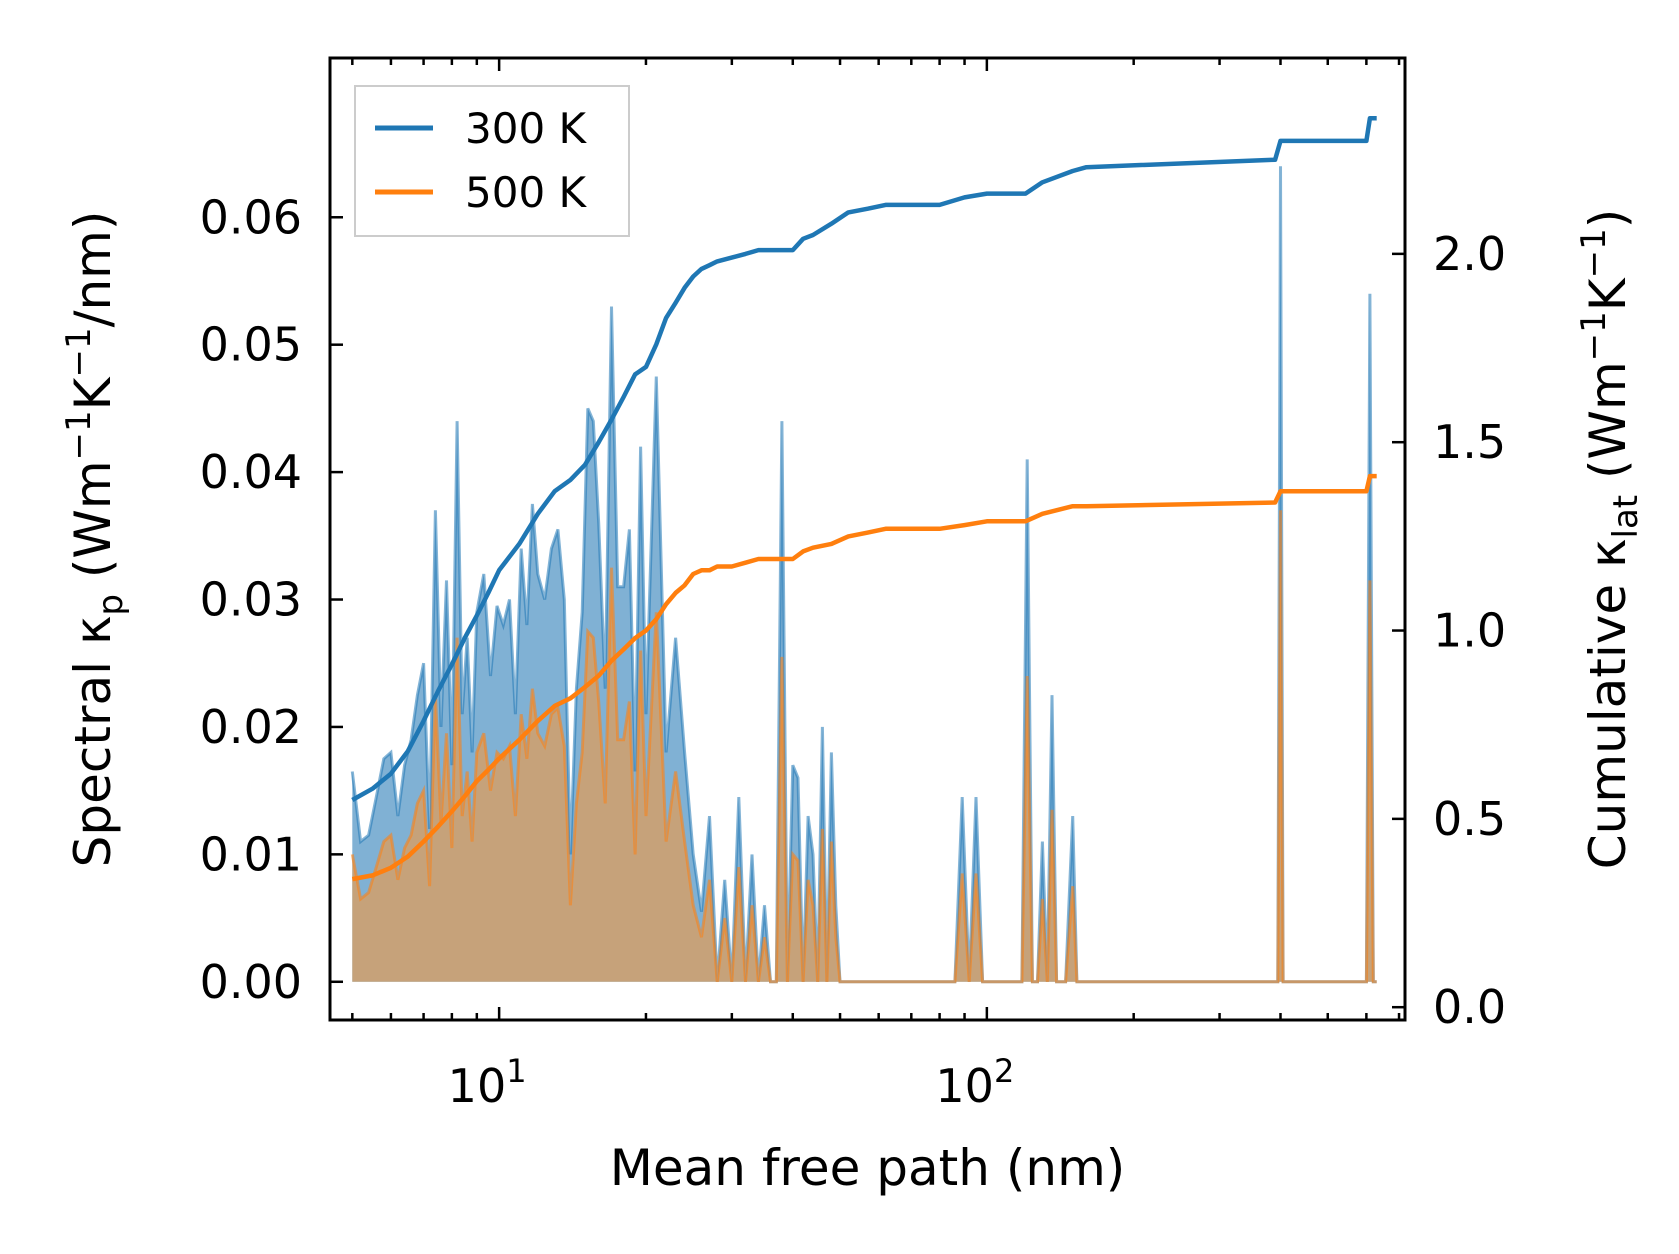 The image size is (1679, 1254). Describe the element at coordinates (93, 527) in the screenshot. I see `y-left-title-units-prefix: (Wm` at that location.